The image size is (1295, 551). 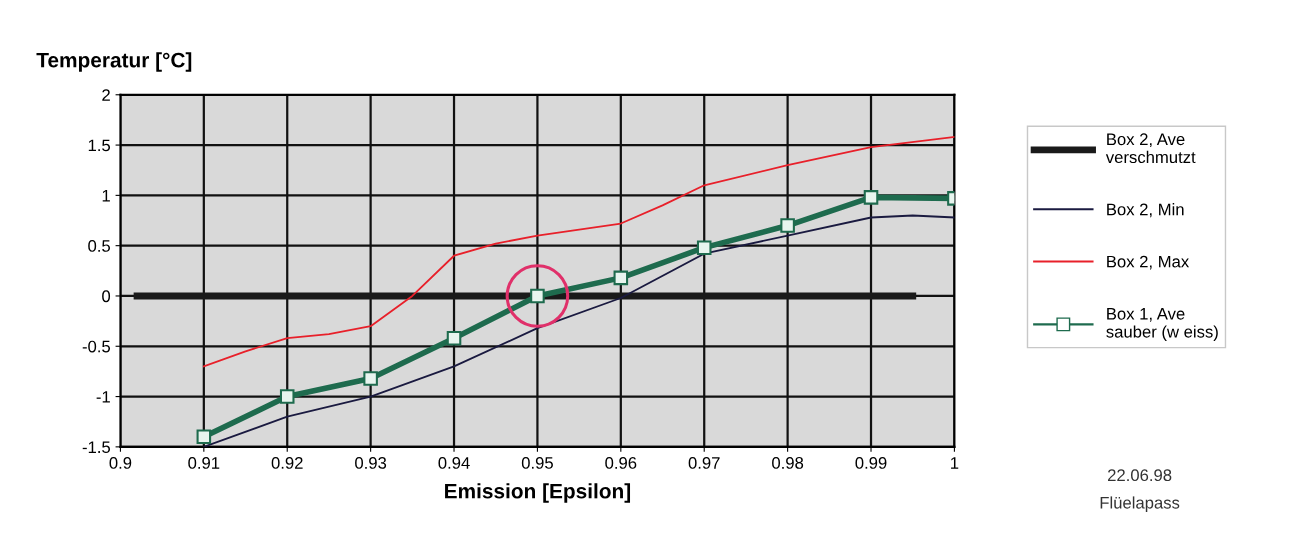 What do you see at coordinates (1140, 475) in the screenshot?
I see `text: 22.06.98` at bounding box center [1140, 475].